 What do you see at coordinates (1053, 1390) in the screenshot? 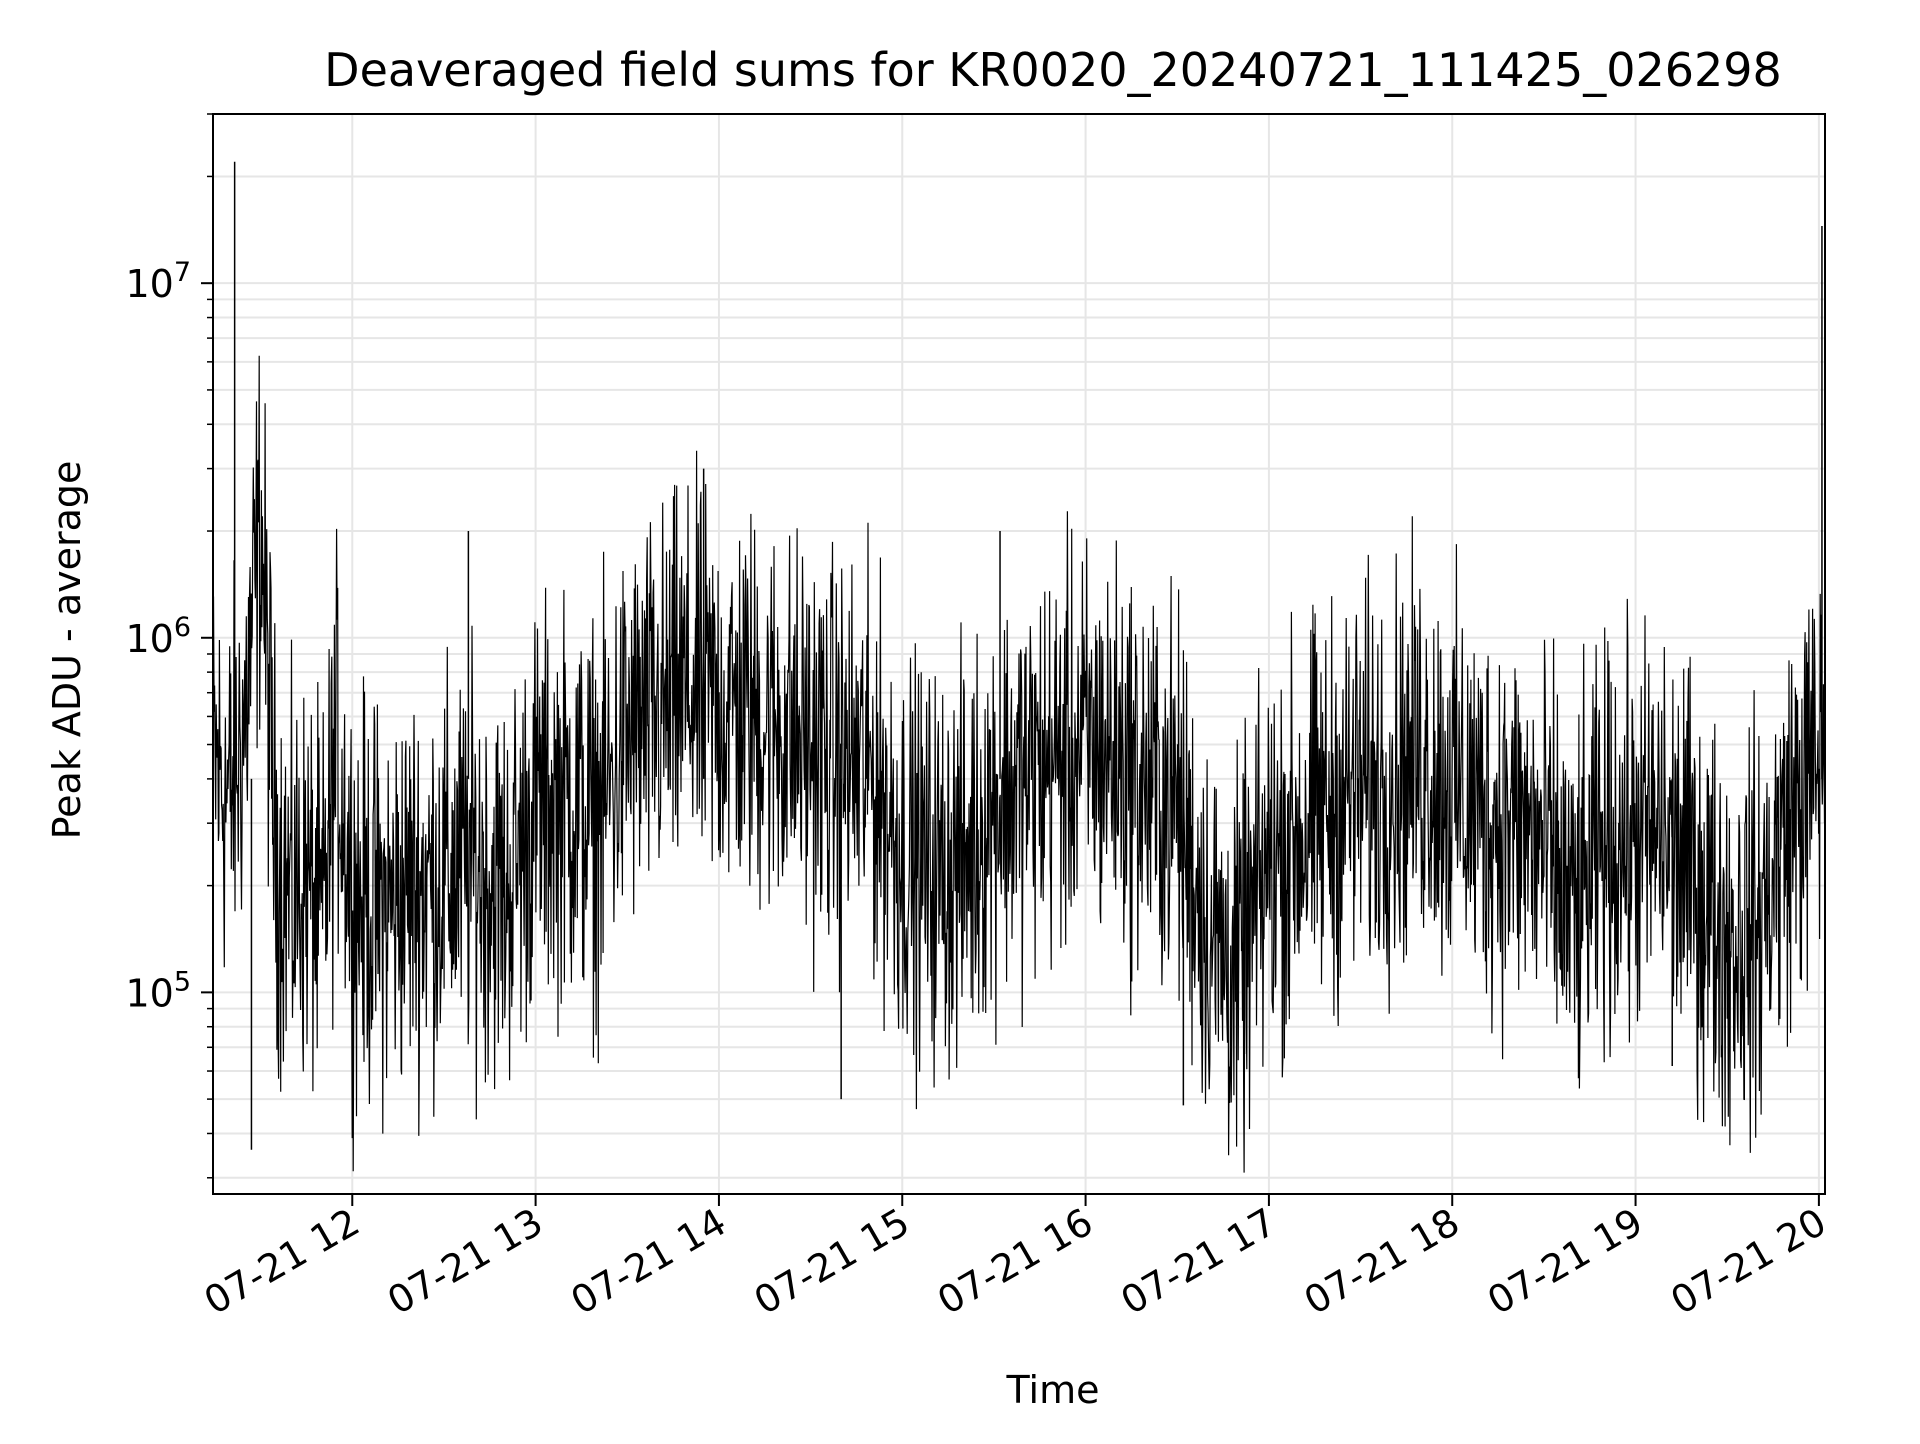
I see `x-axis-label: Time` at bounding box center [1053, 1390].